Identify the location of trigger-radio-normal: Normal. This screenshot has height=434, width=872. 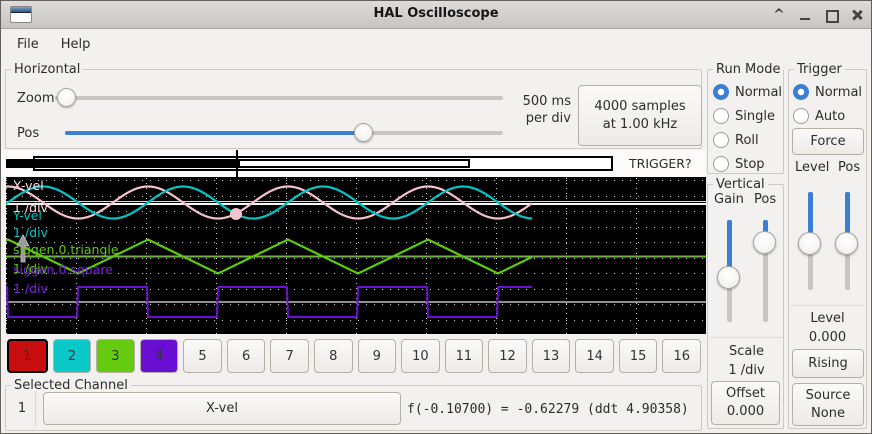
(827, 92).